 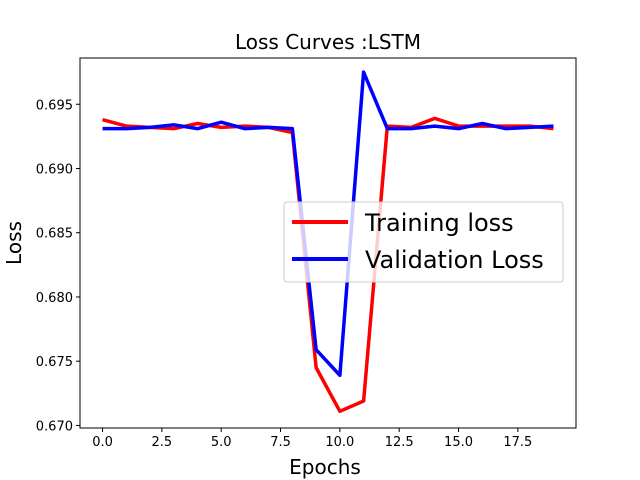 I want to click on x-tick-label: 7.5, so click(x=280, y=442).